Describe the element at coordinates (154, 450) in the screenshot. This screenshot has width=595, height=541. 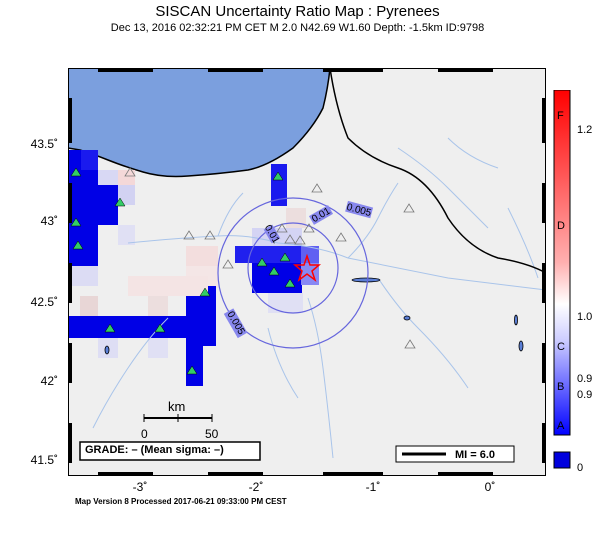
I see `grade-text: GRADE: – (Mean sigma: –)` at that location.